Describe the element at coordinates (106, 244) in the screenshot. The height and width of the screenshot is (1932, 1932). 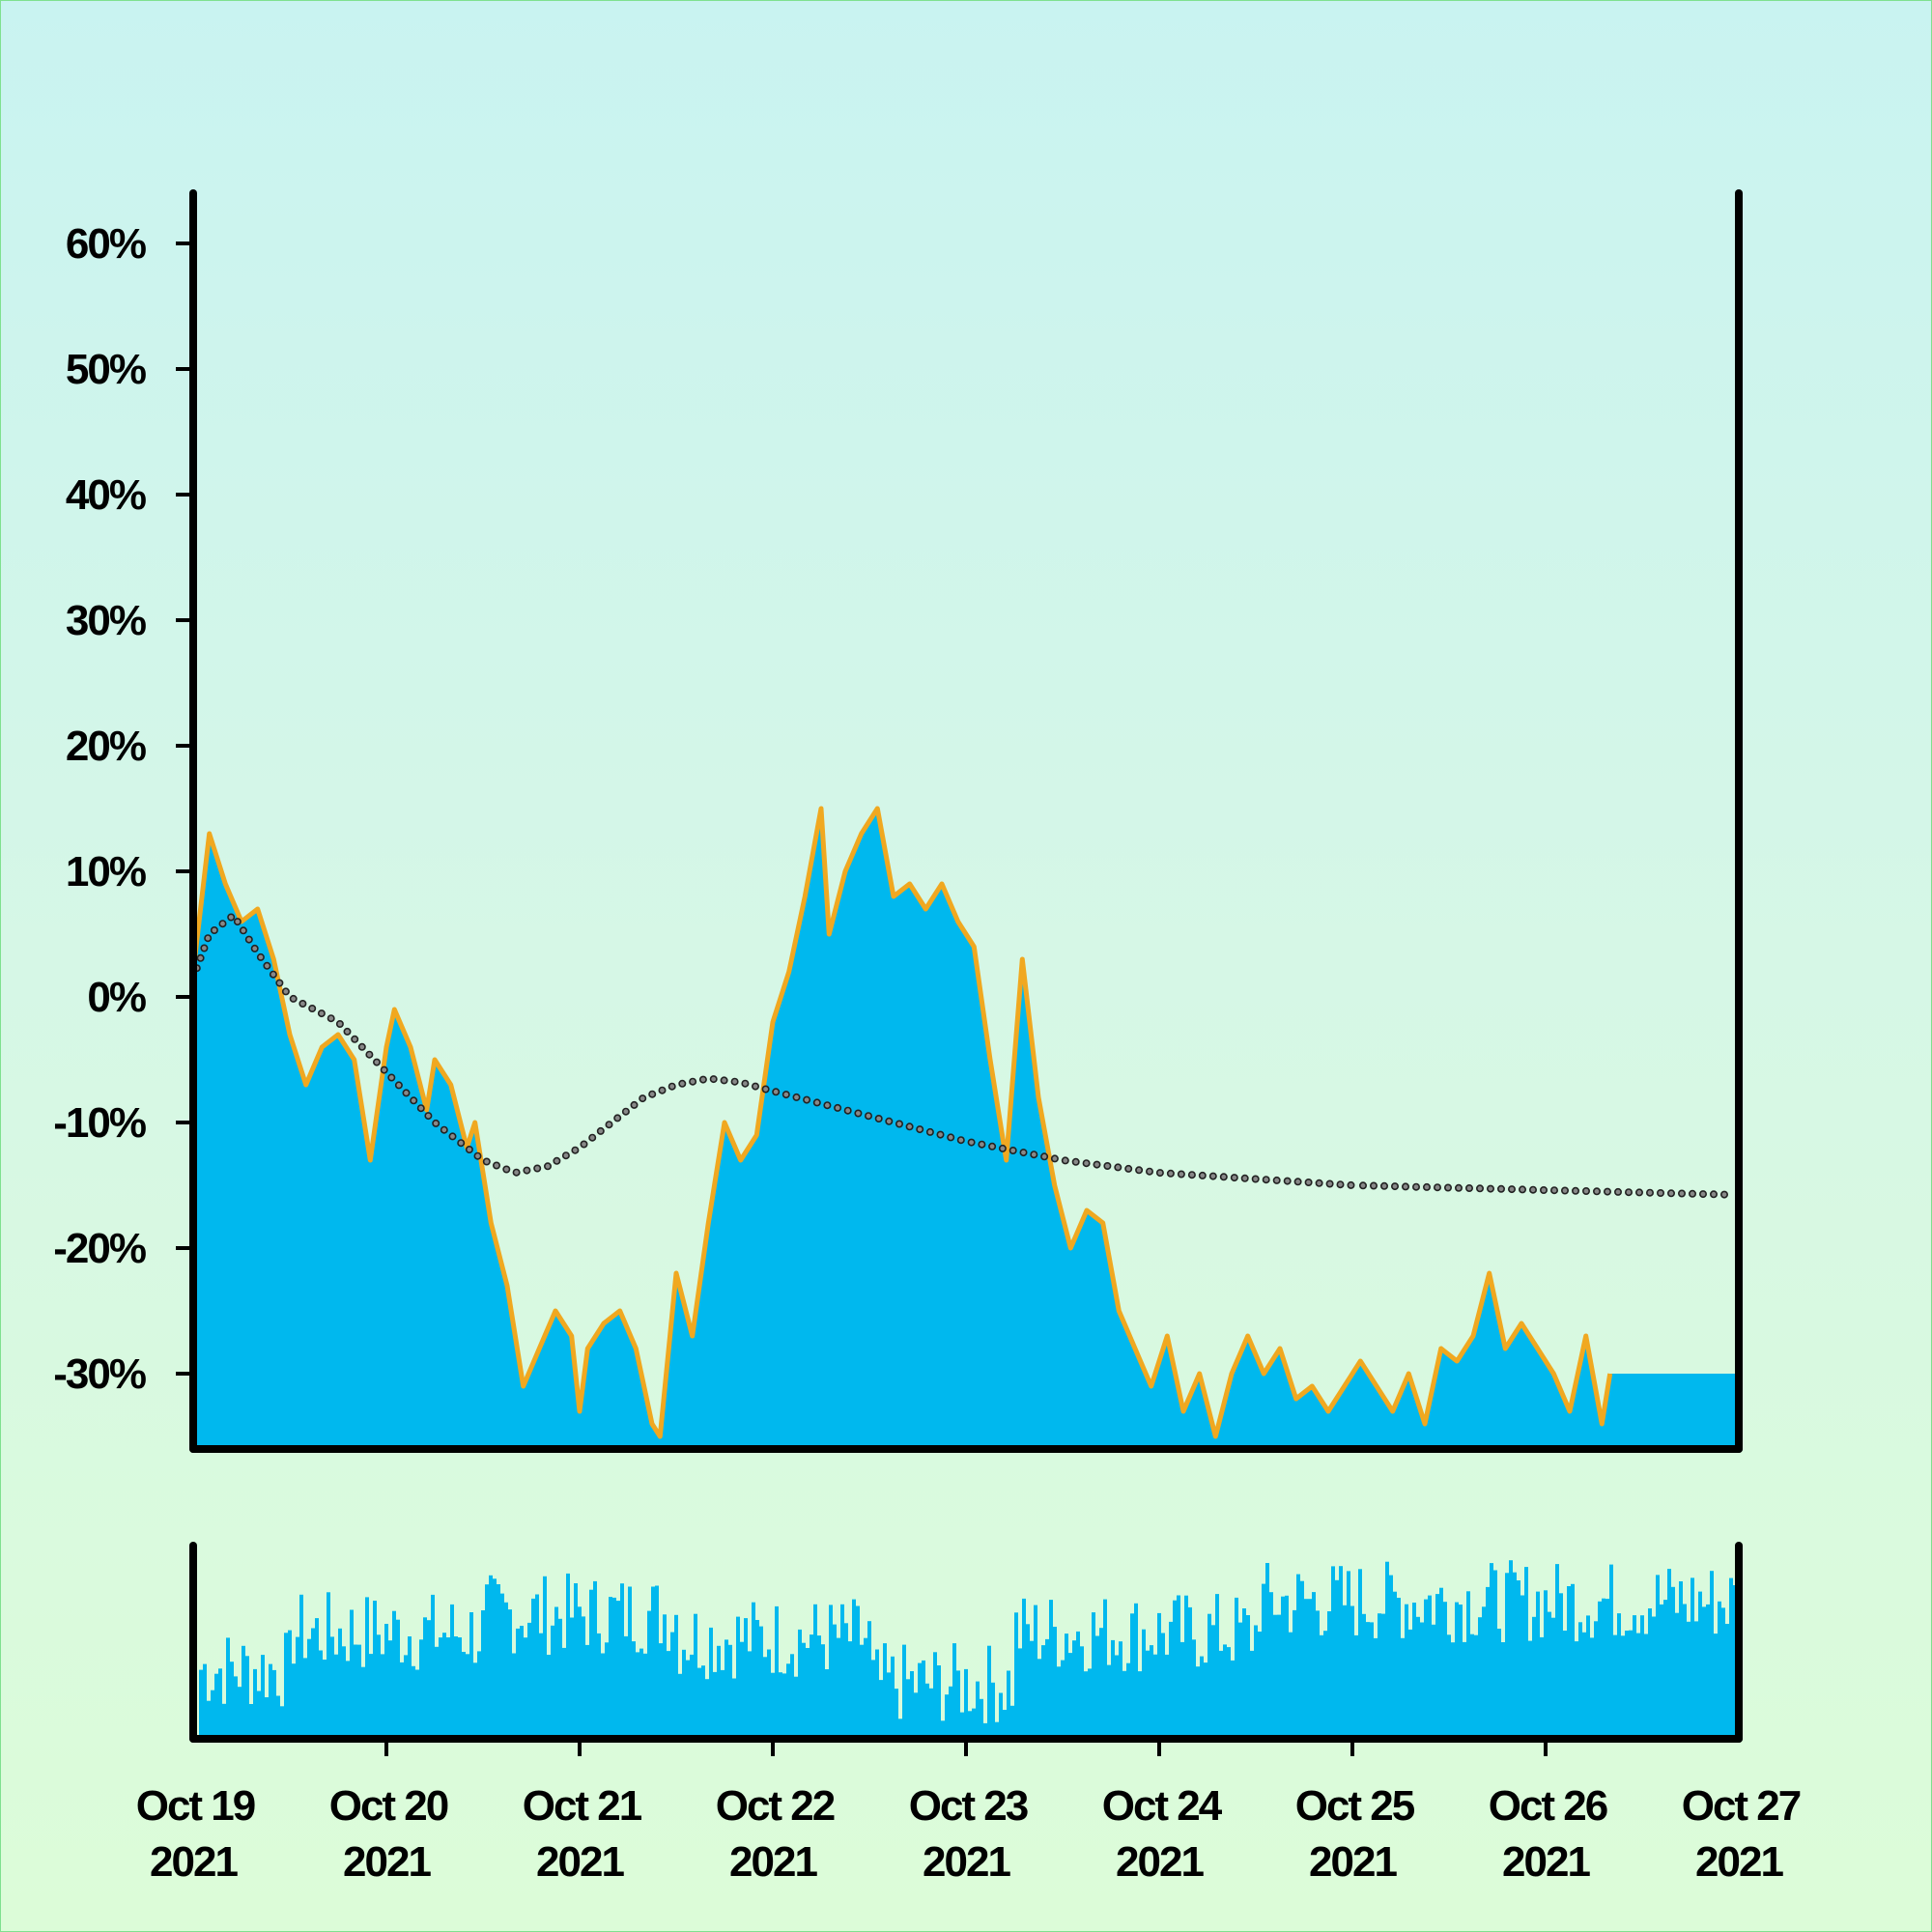
I see `y-tick-label: 60%` at that location.